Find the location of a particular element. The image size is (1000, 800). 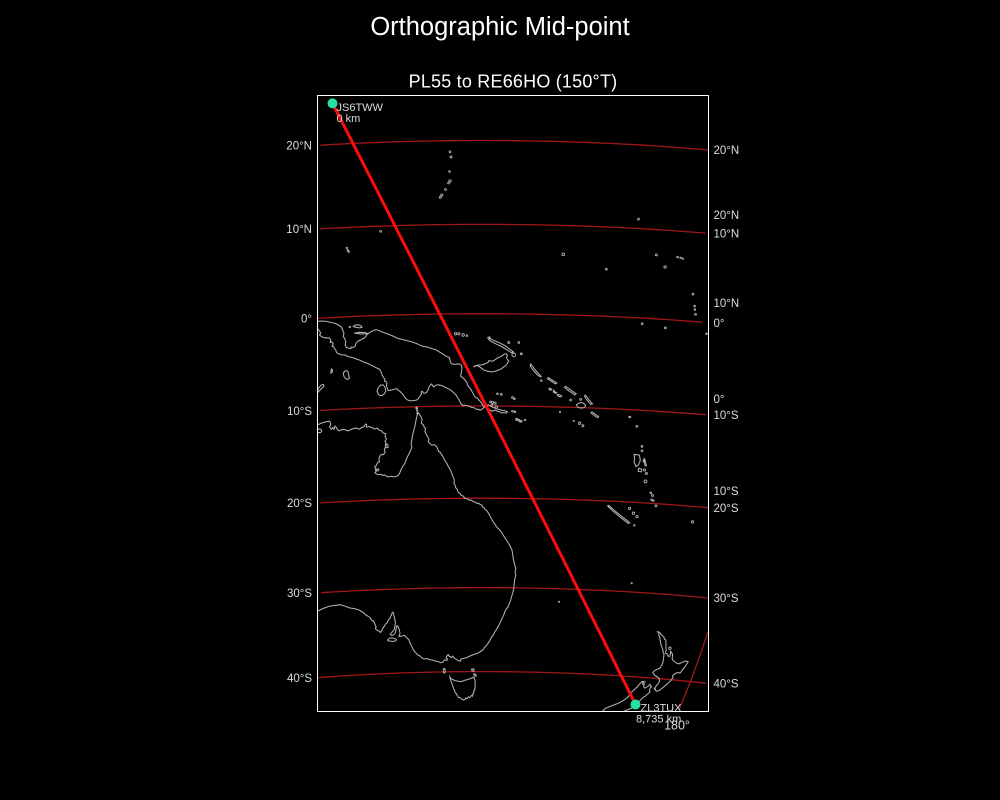

svg-text: Orthographic Mid-point is located at coordinates (499, 27).